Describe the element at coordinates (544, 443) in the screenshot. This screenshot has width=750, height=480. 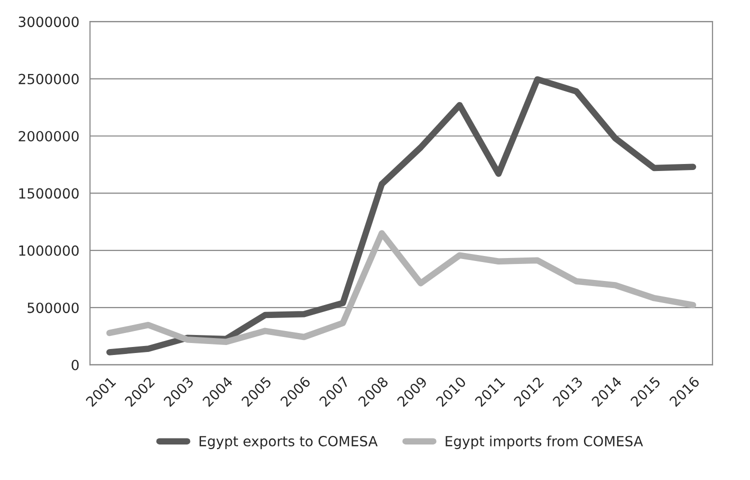
I see `legend-label: Egypt imports from COMESA` at that location.